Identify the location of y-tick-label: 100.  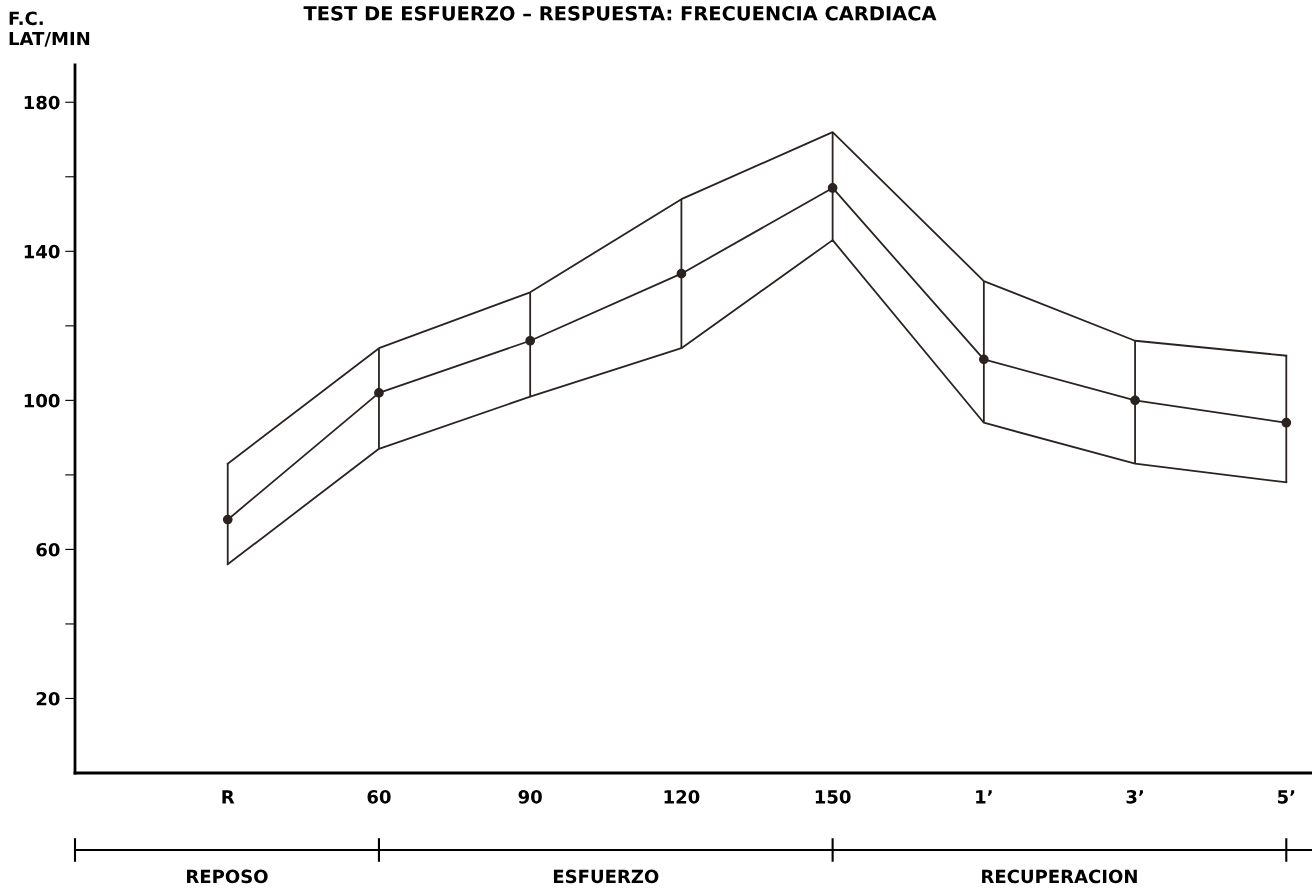
(42, 400).